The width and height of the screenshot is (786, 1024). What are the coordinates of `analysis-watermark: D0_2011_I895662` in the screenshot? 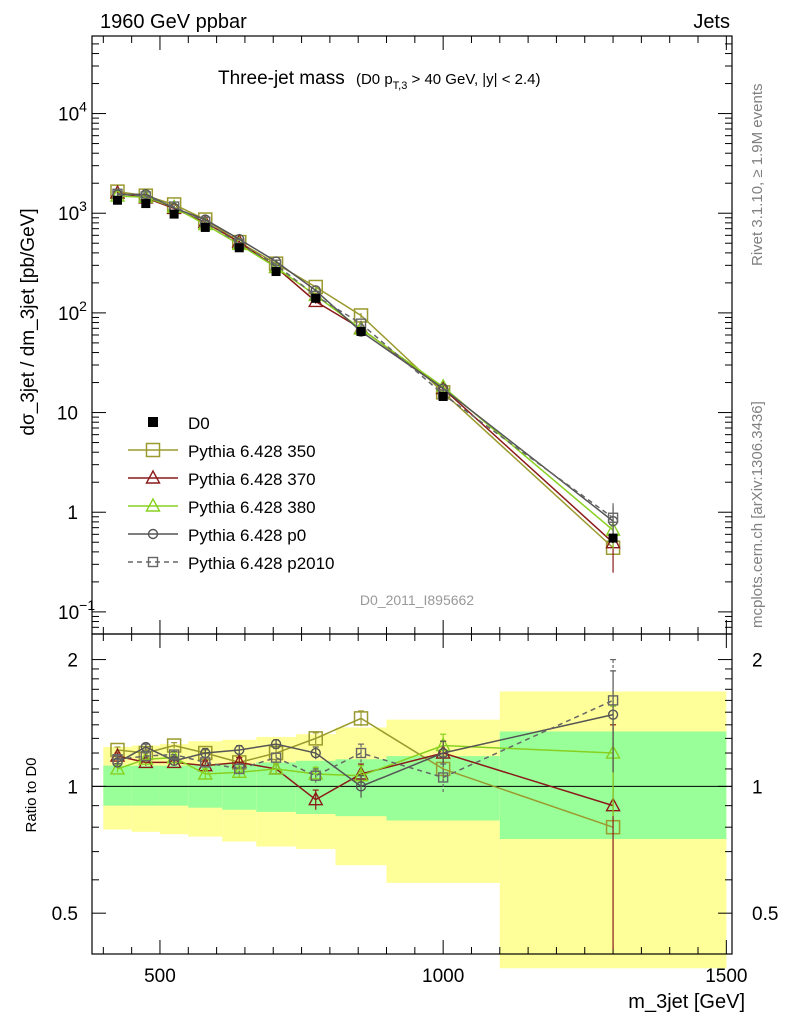 It's located at (417, 600).